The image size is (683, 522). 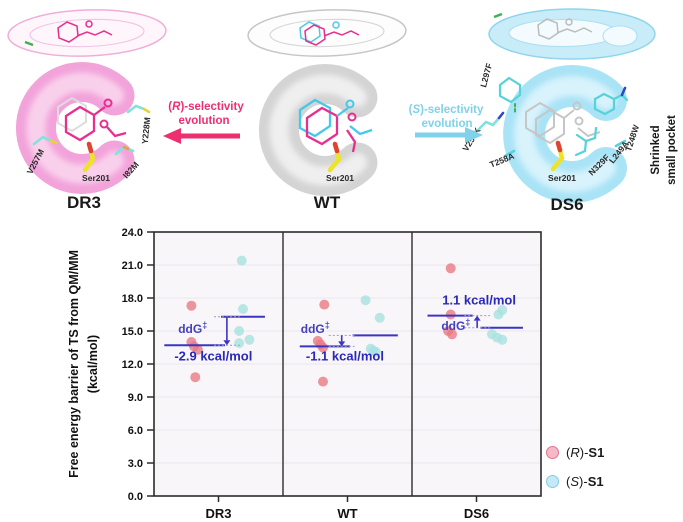 I want to click on ds6-residue-t248w: T248W, so click(x=632, y=138).